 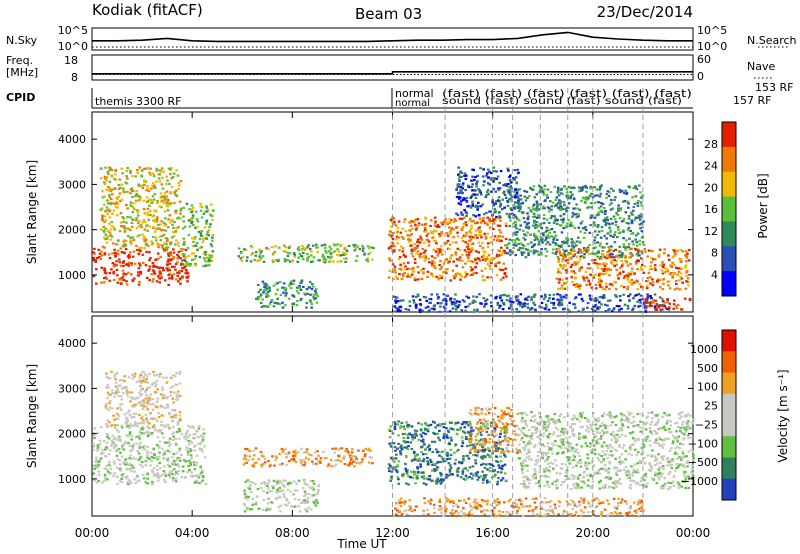 I want to click on power-region-10-cell, so click(x=653, y=300).